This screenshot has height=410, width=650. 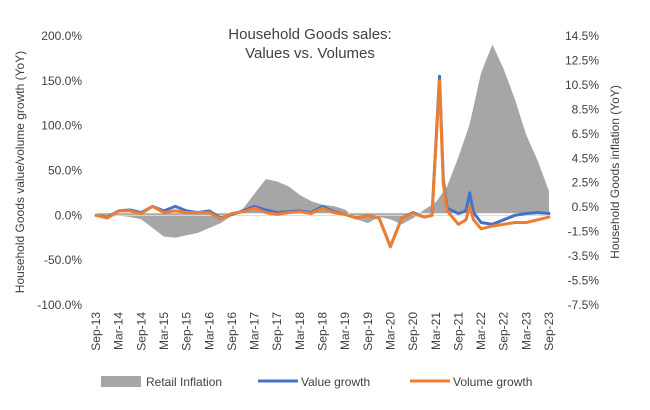 I want to click on right-tick-label: -3.5%, so click(x=584, y=256).